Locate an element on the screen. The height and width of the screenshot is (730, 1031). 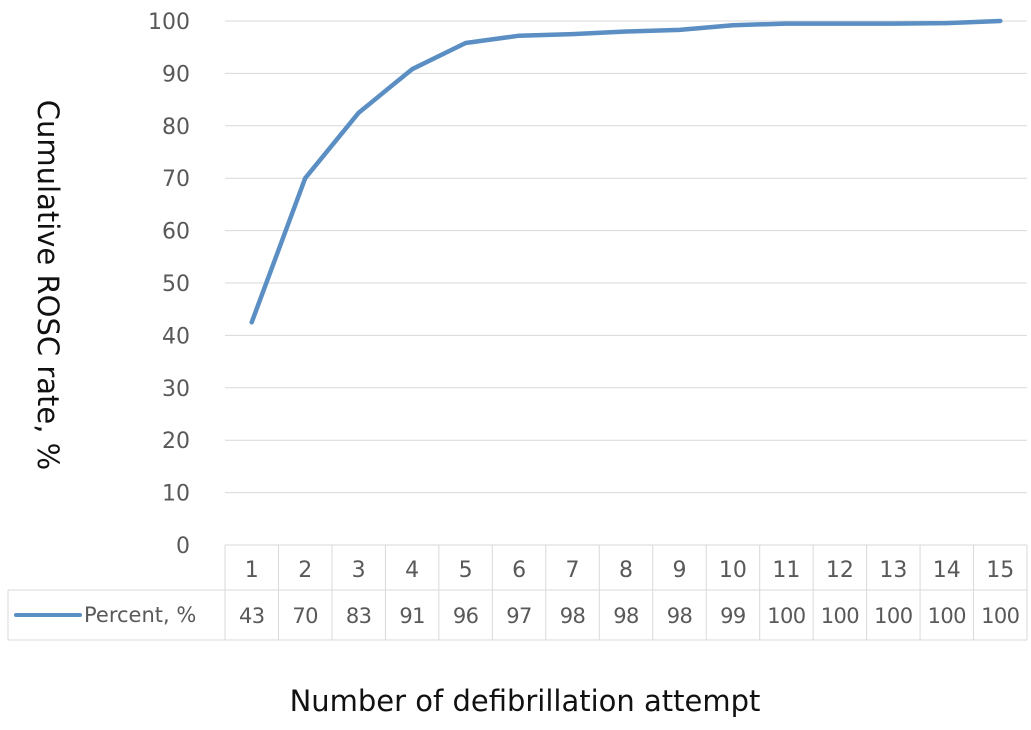
y-tick-label: 20 is located at coordinates (176, 441).